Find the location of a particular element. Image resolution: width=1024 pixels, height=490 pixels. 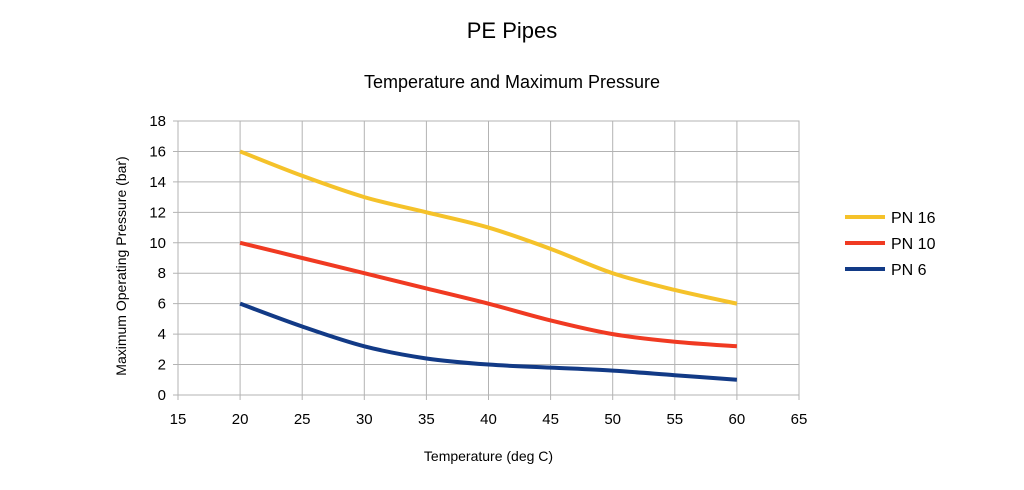

x-axis-label: Temperature (deg C) is located at coordinates (488, 456).